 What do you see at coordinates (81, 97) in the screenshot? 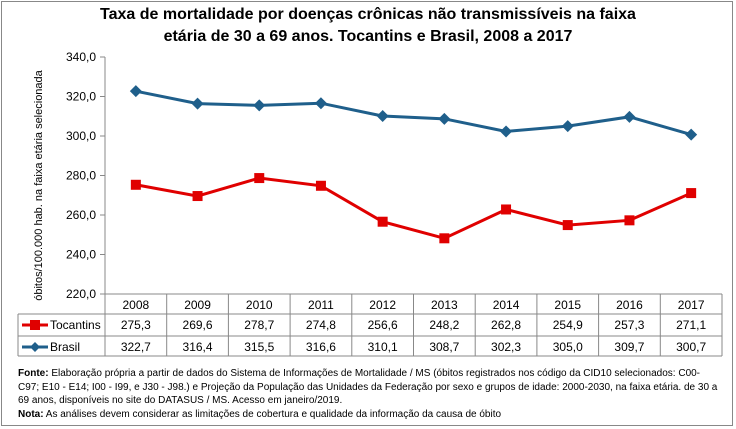
I see `y-tick-label: 320,0` at bounding box center [81, 97].